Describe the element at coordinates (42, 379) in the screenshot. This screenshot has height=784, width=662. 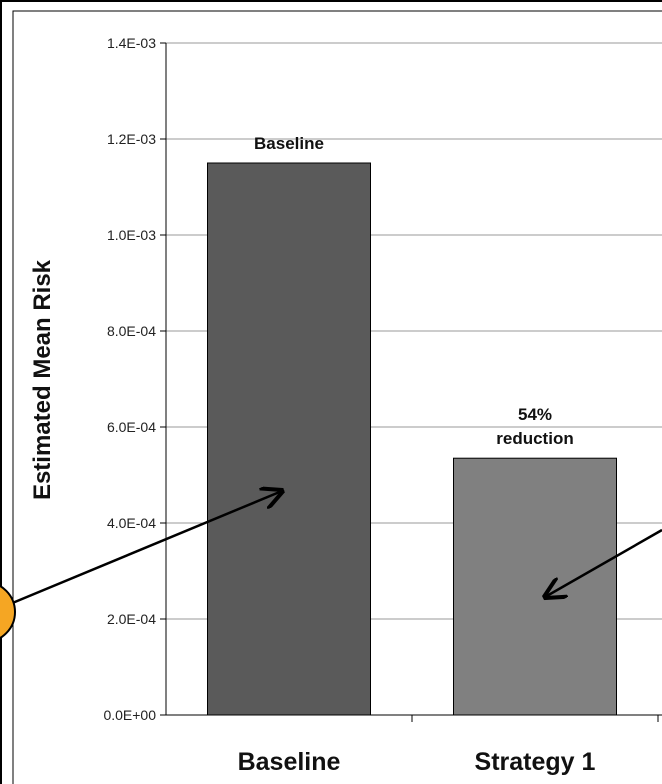
I see `y-axis-label: Estimated Mean Risk` at that location.